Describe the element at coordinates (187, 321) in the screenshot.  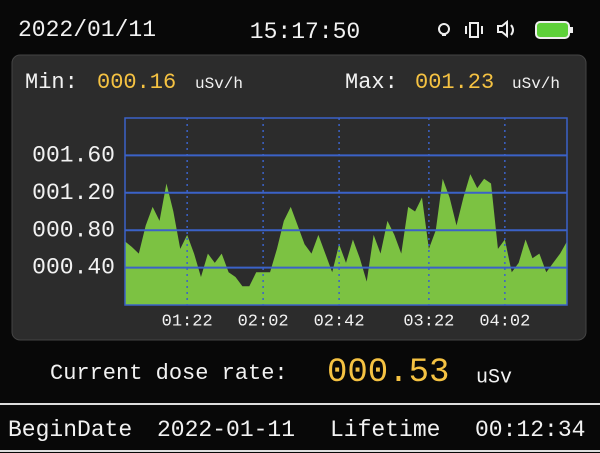
I see `x-tick-label: 01:22` at that location.